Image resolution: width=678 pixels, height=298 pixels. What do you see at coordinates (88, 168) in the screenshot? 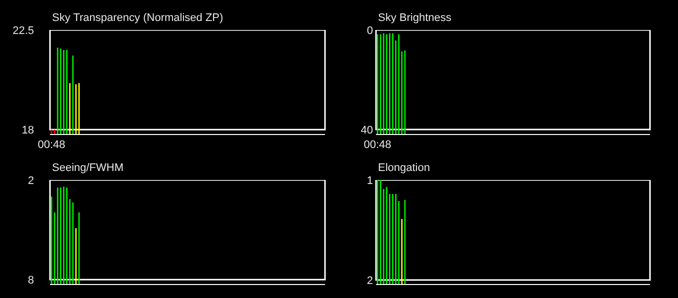
I see `chart-title: Seeing/FWHM` at bounding box center [88, 168].